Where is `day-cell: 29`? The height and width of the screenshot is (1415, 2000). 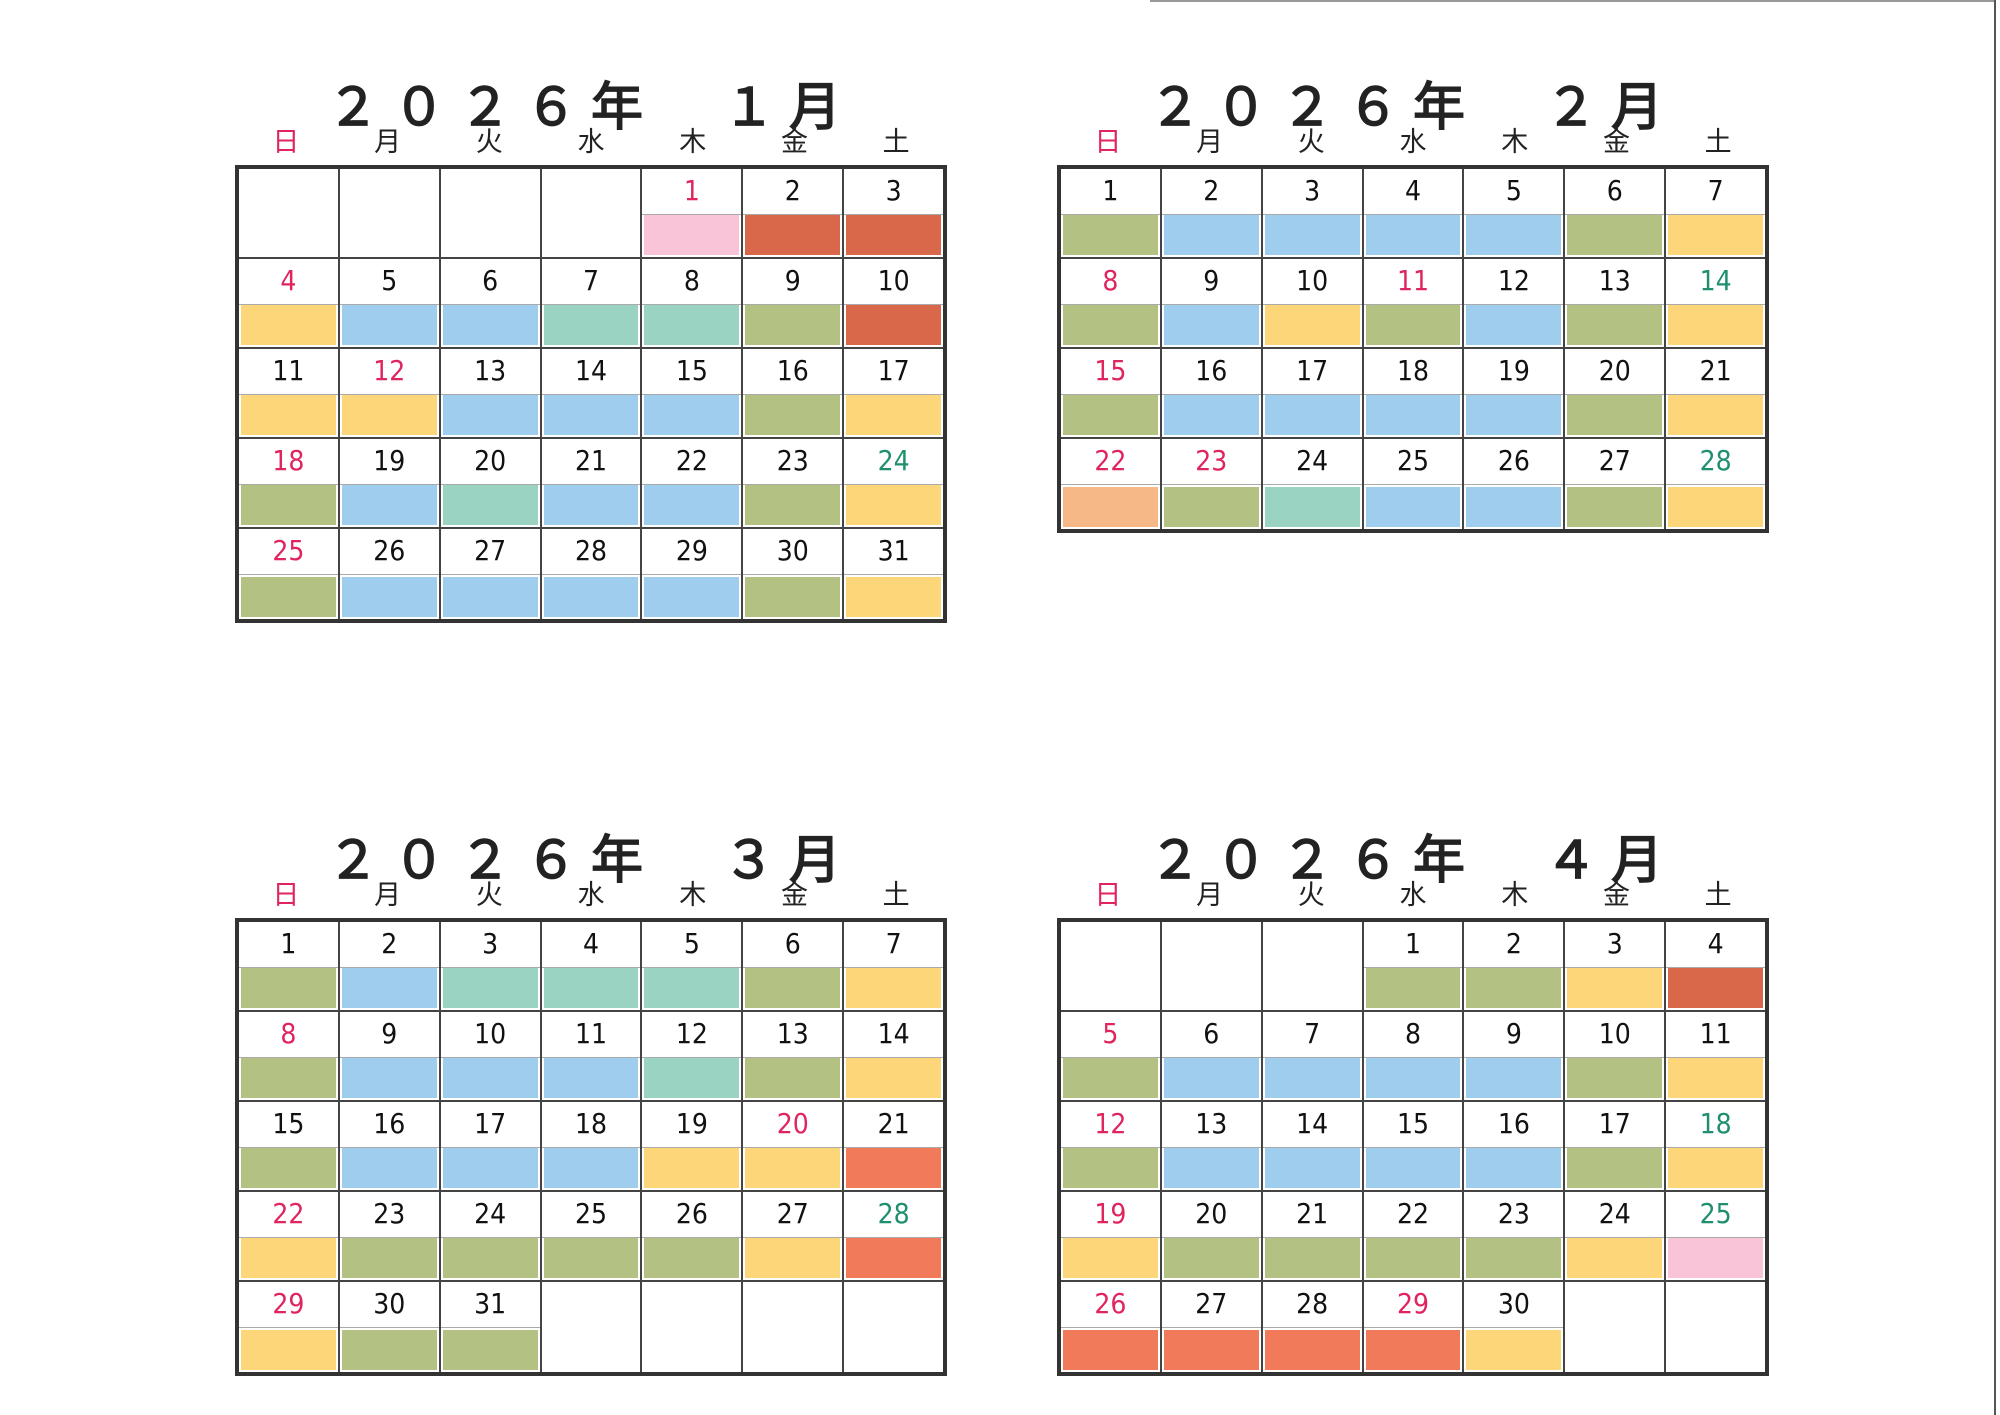
day-cell: 29 is located at coordinates (1414, 1327).